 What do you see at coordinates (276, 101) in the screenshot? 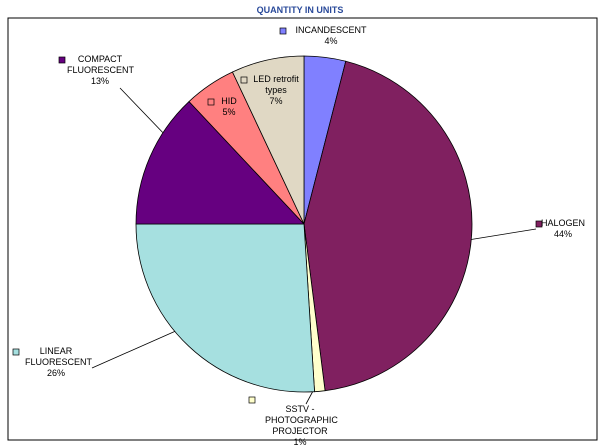
I see `value-label: 7%` at bounding box center [276, 101].